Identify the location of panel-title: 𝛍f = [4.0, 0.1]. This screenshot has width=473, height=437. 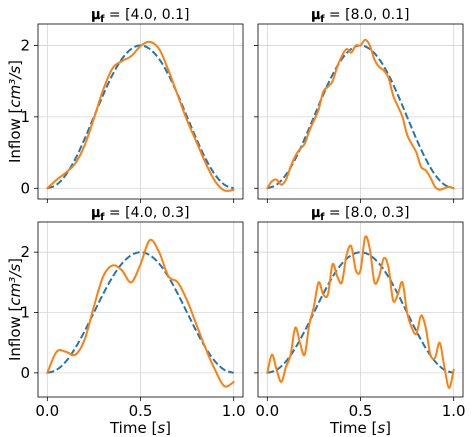
(141, 16).